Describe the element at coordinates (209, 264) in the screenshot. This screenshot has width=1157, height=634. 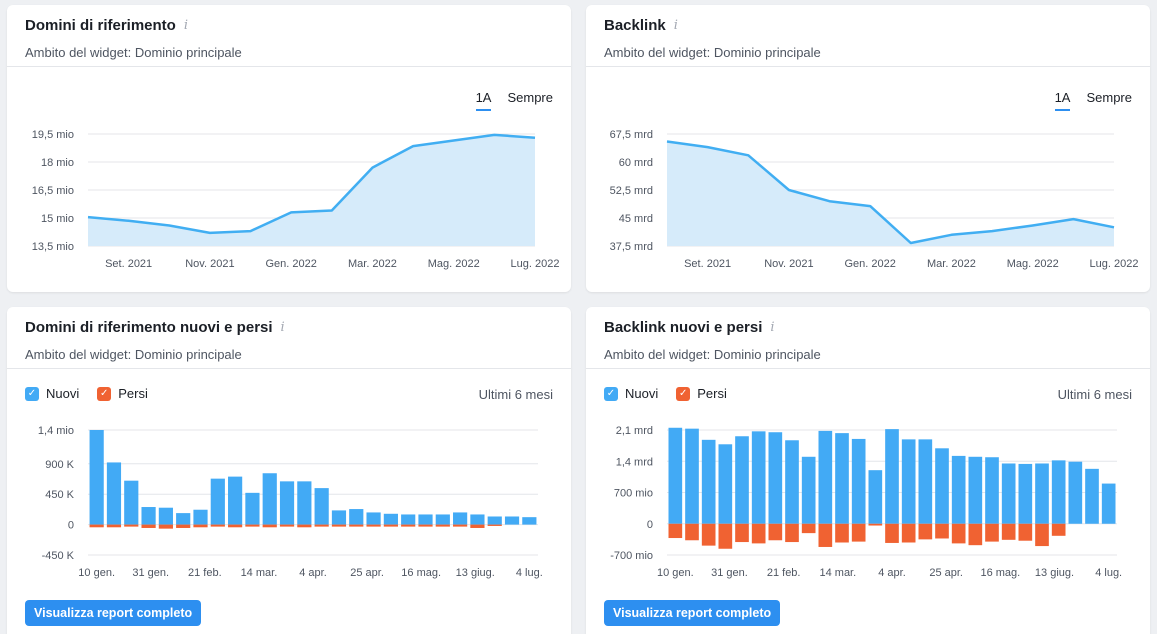
I see `x-tick-label: Nov. 2021` at that location.